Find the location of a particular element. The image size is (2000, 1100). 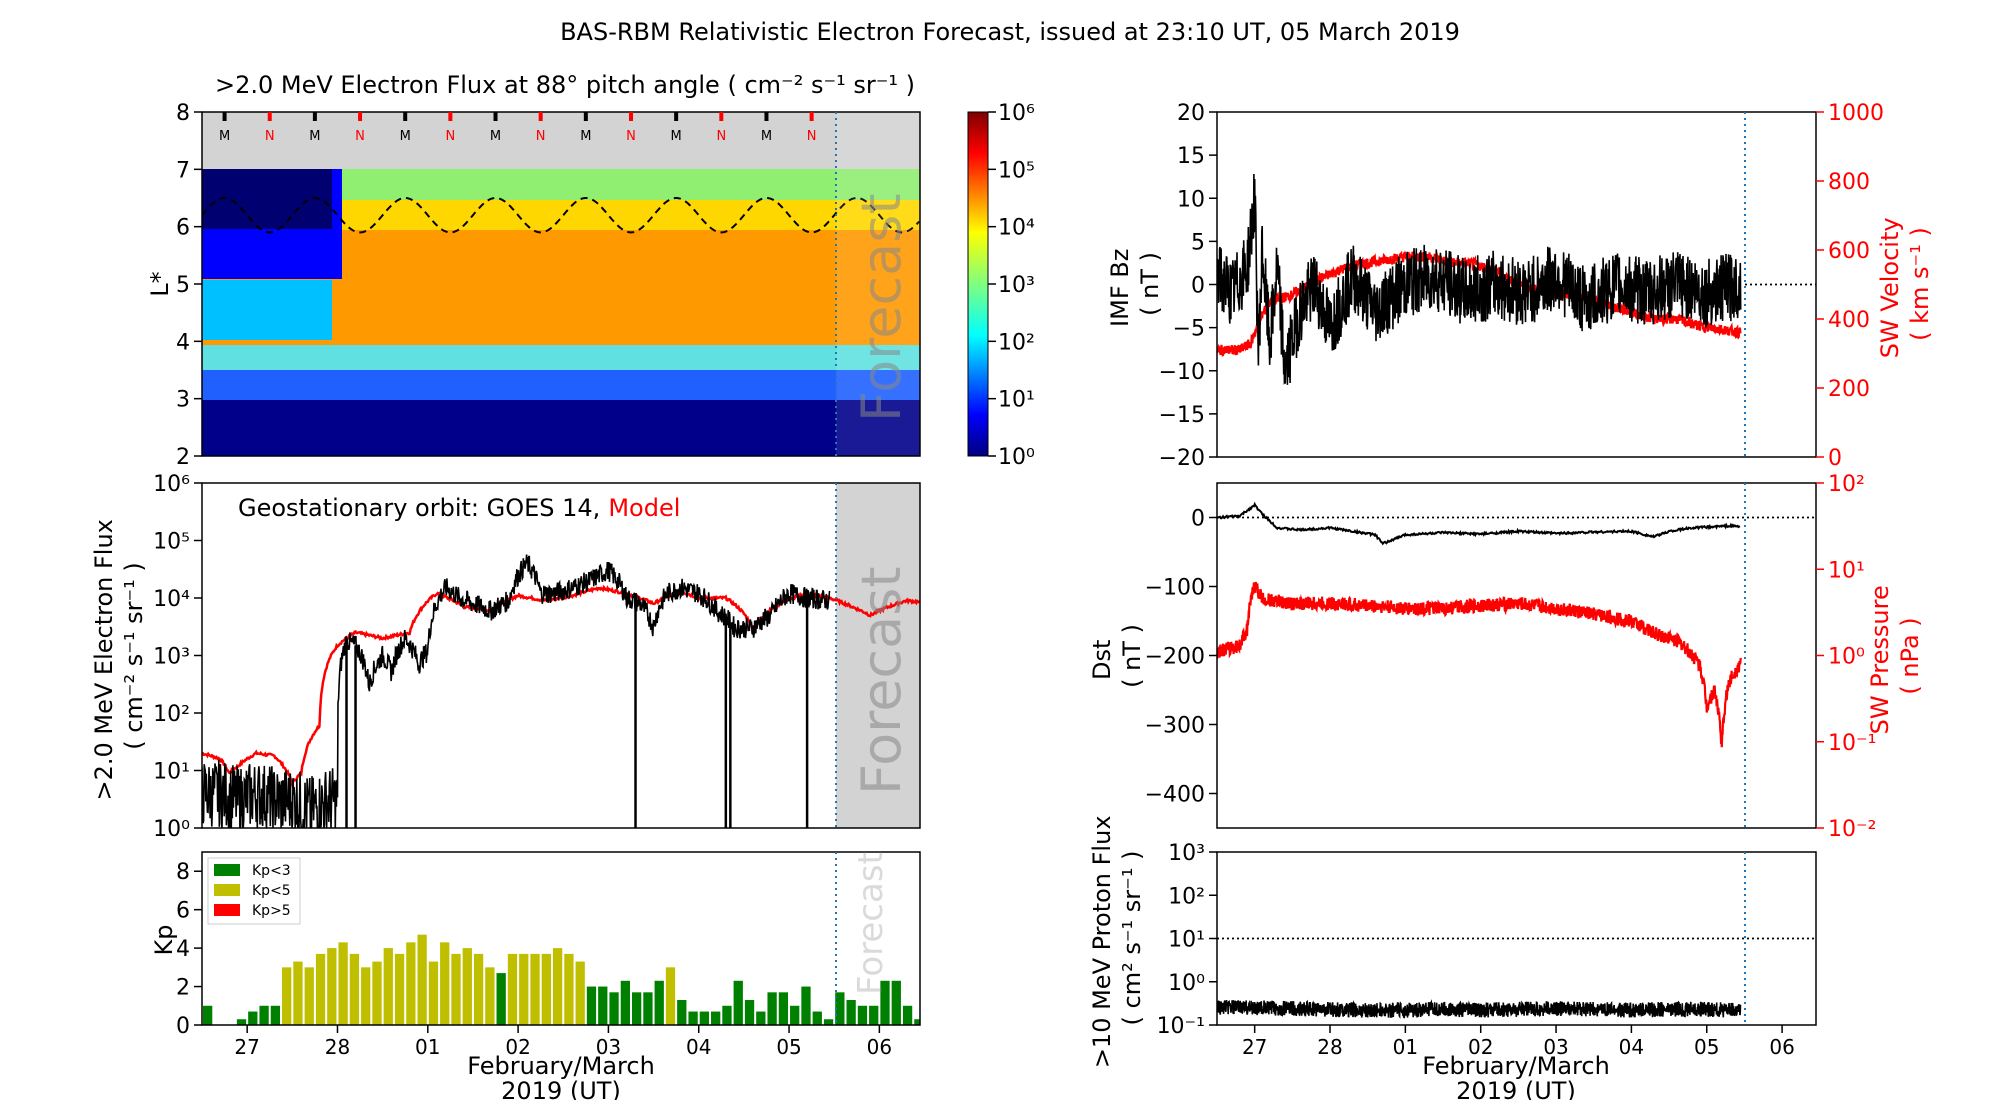

geo-ylabel-line2: ( cm⁻² s⁻¹ sr⁻¹ ) is located at coordinates (134, 656).